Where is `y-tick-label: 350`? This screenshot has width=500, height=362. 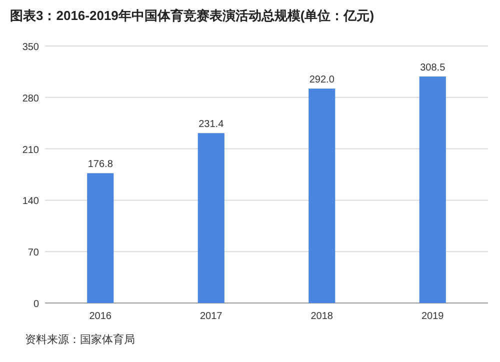 y-tick-label: 350 is located at coordinates (31, 47).